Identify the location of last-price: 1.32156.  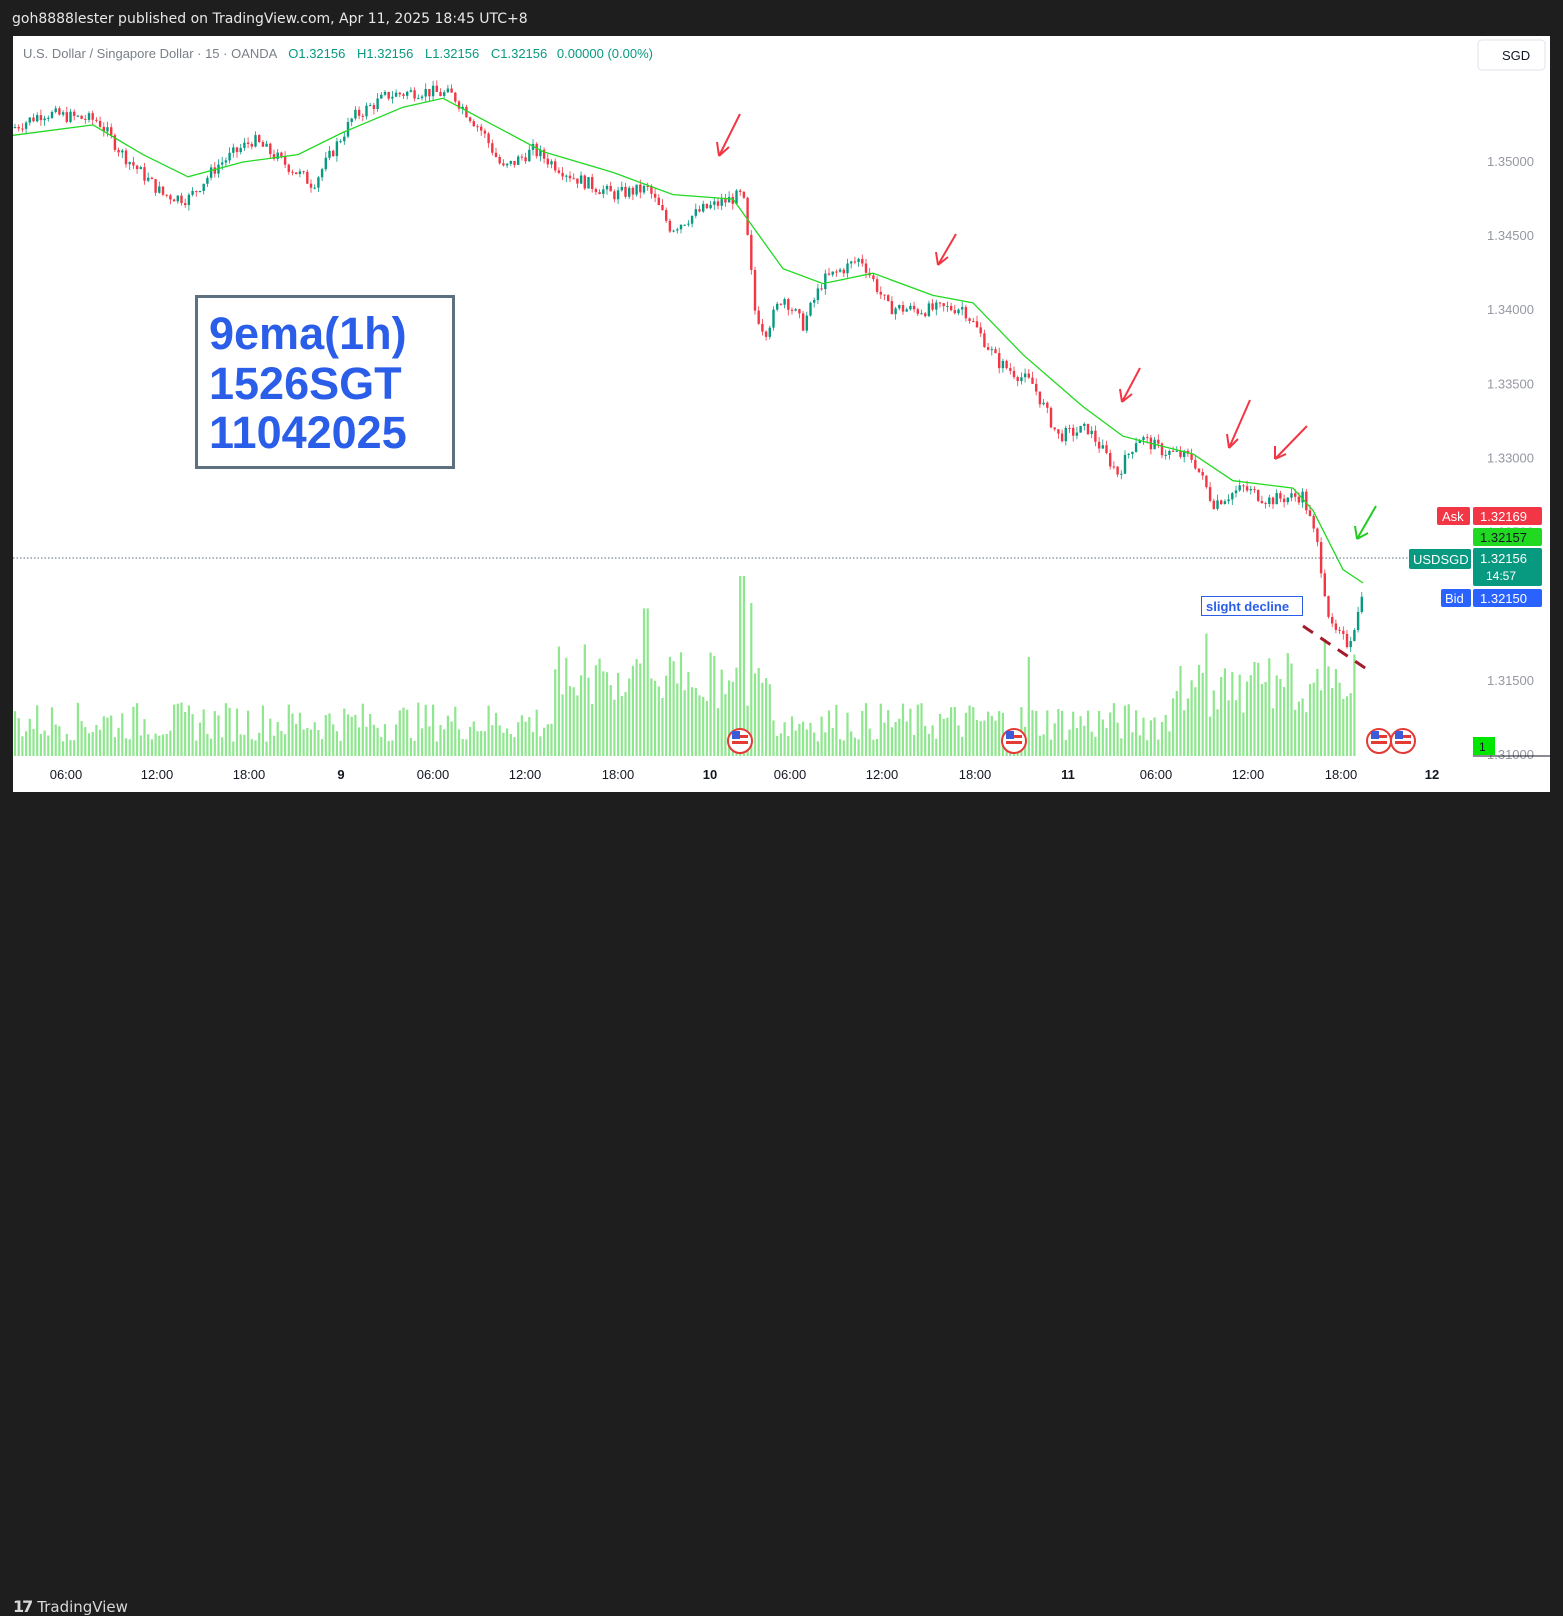
(1503, 558).